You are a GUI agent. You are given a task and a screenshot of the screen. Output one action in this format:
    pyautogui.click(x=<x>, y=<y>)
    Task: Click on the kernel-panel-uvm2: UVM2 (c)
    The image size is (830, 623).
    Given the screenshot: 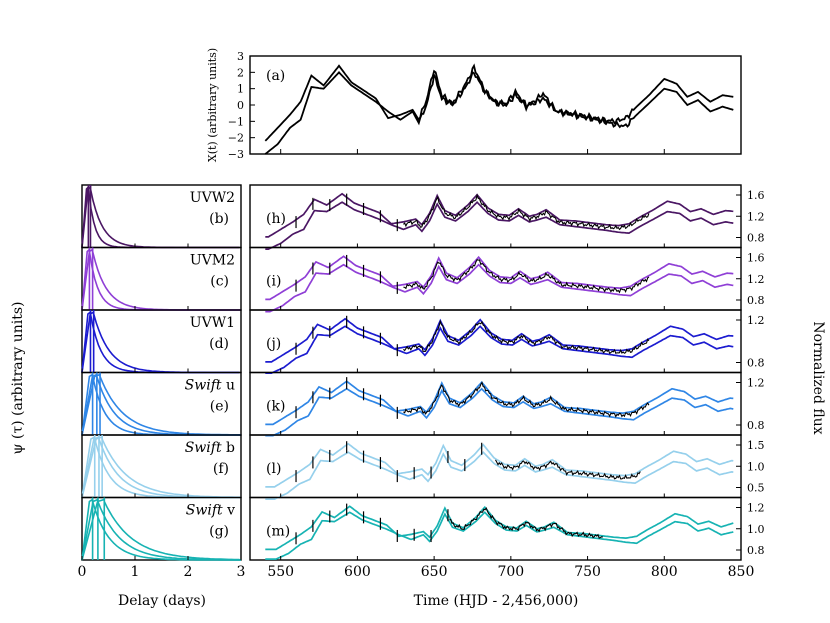 What is the action you would take?
    pyautogui.click(x=161, y=278)
    